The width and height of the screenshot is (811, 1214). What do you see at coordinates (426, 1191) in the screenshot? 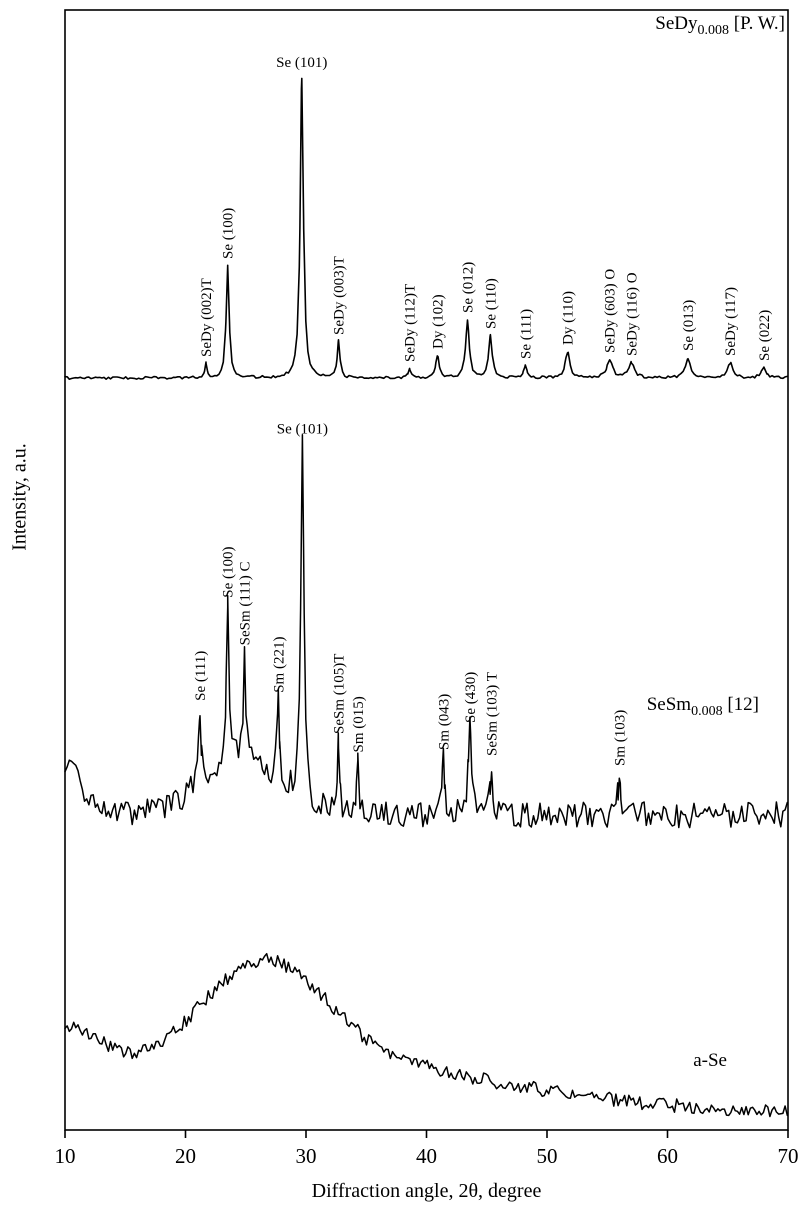
I see `x-axis-title: Diffraction angle, 2θ, degree` at bounding box center [426, 1191].